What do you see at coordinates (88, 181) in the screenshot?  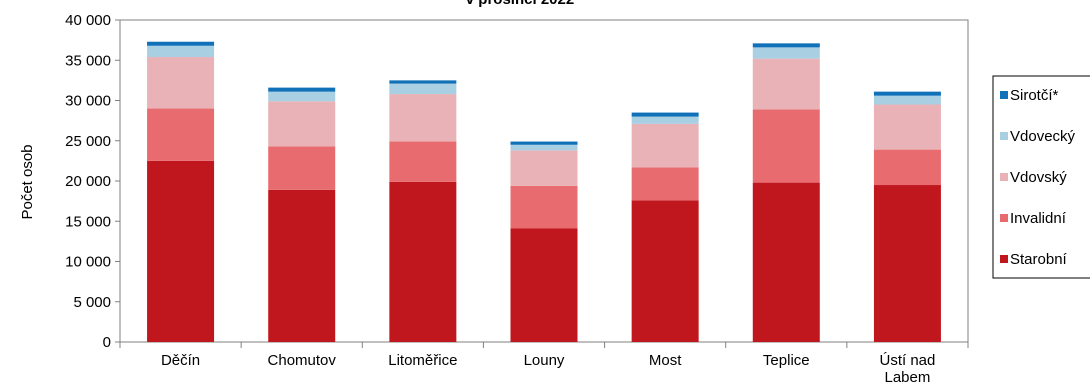 I see `y-tick-label: 20 000` at bounding box center [88, 181].